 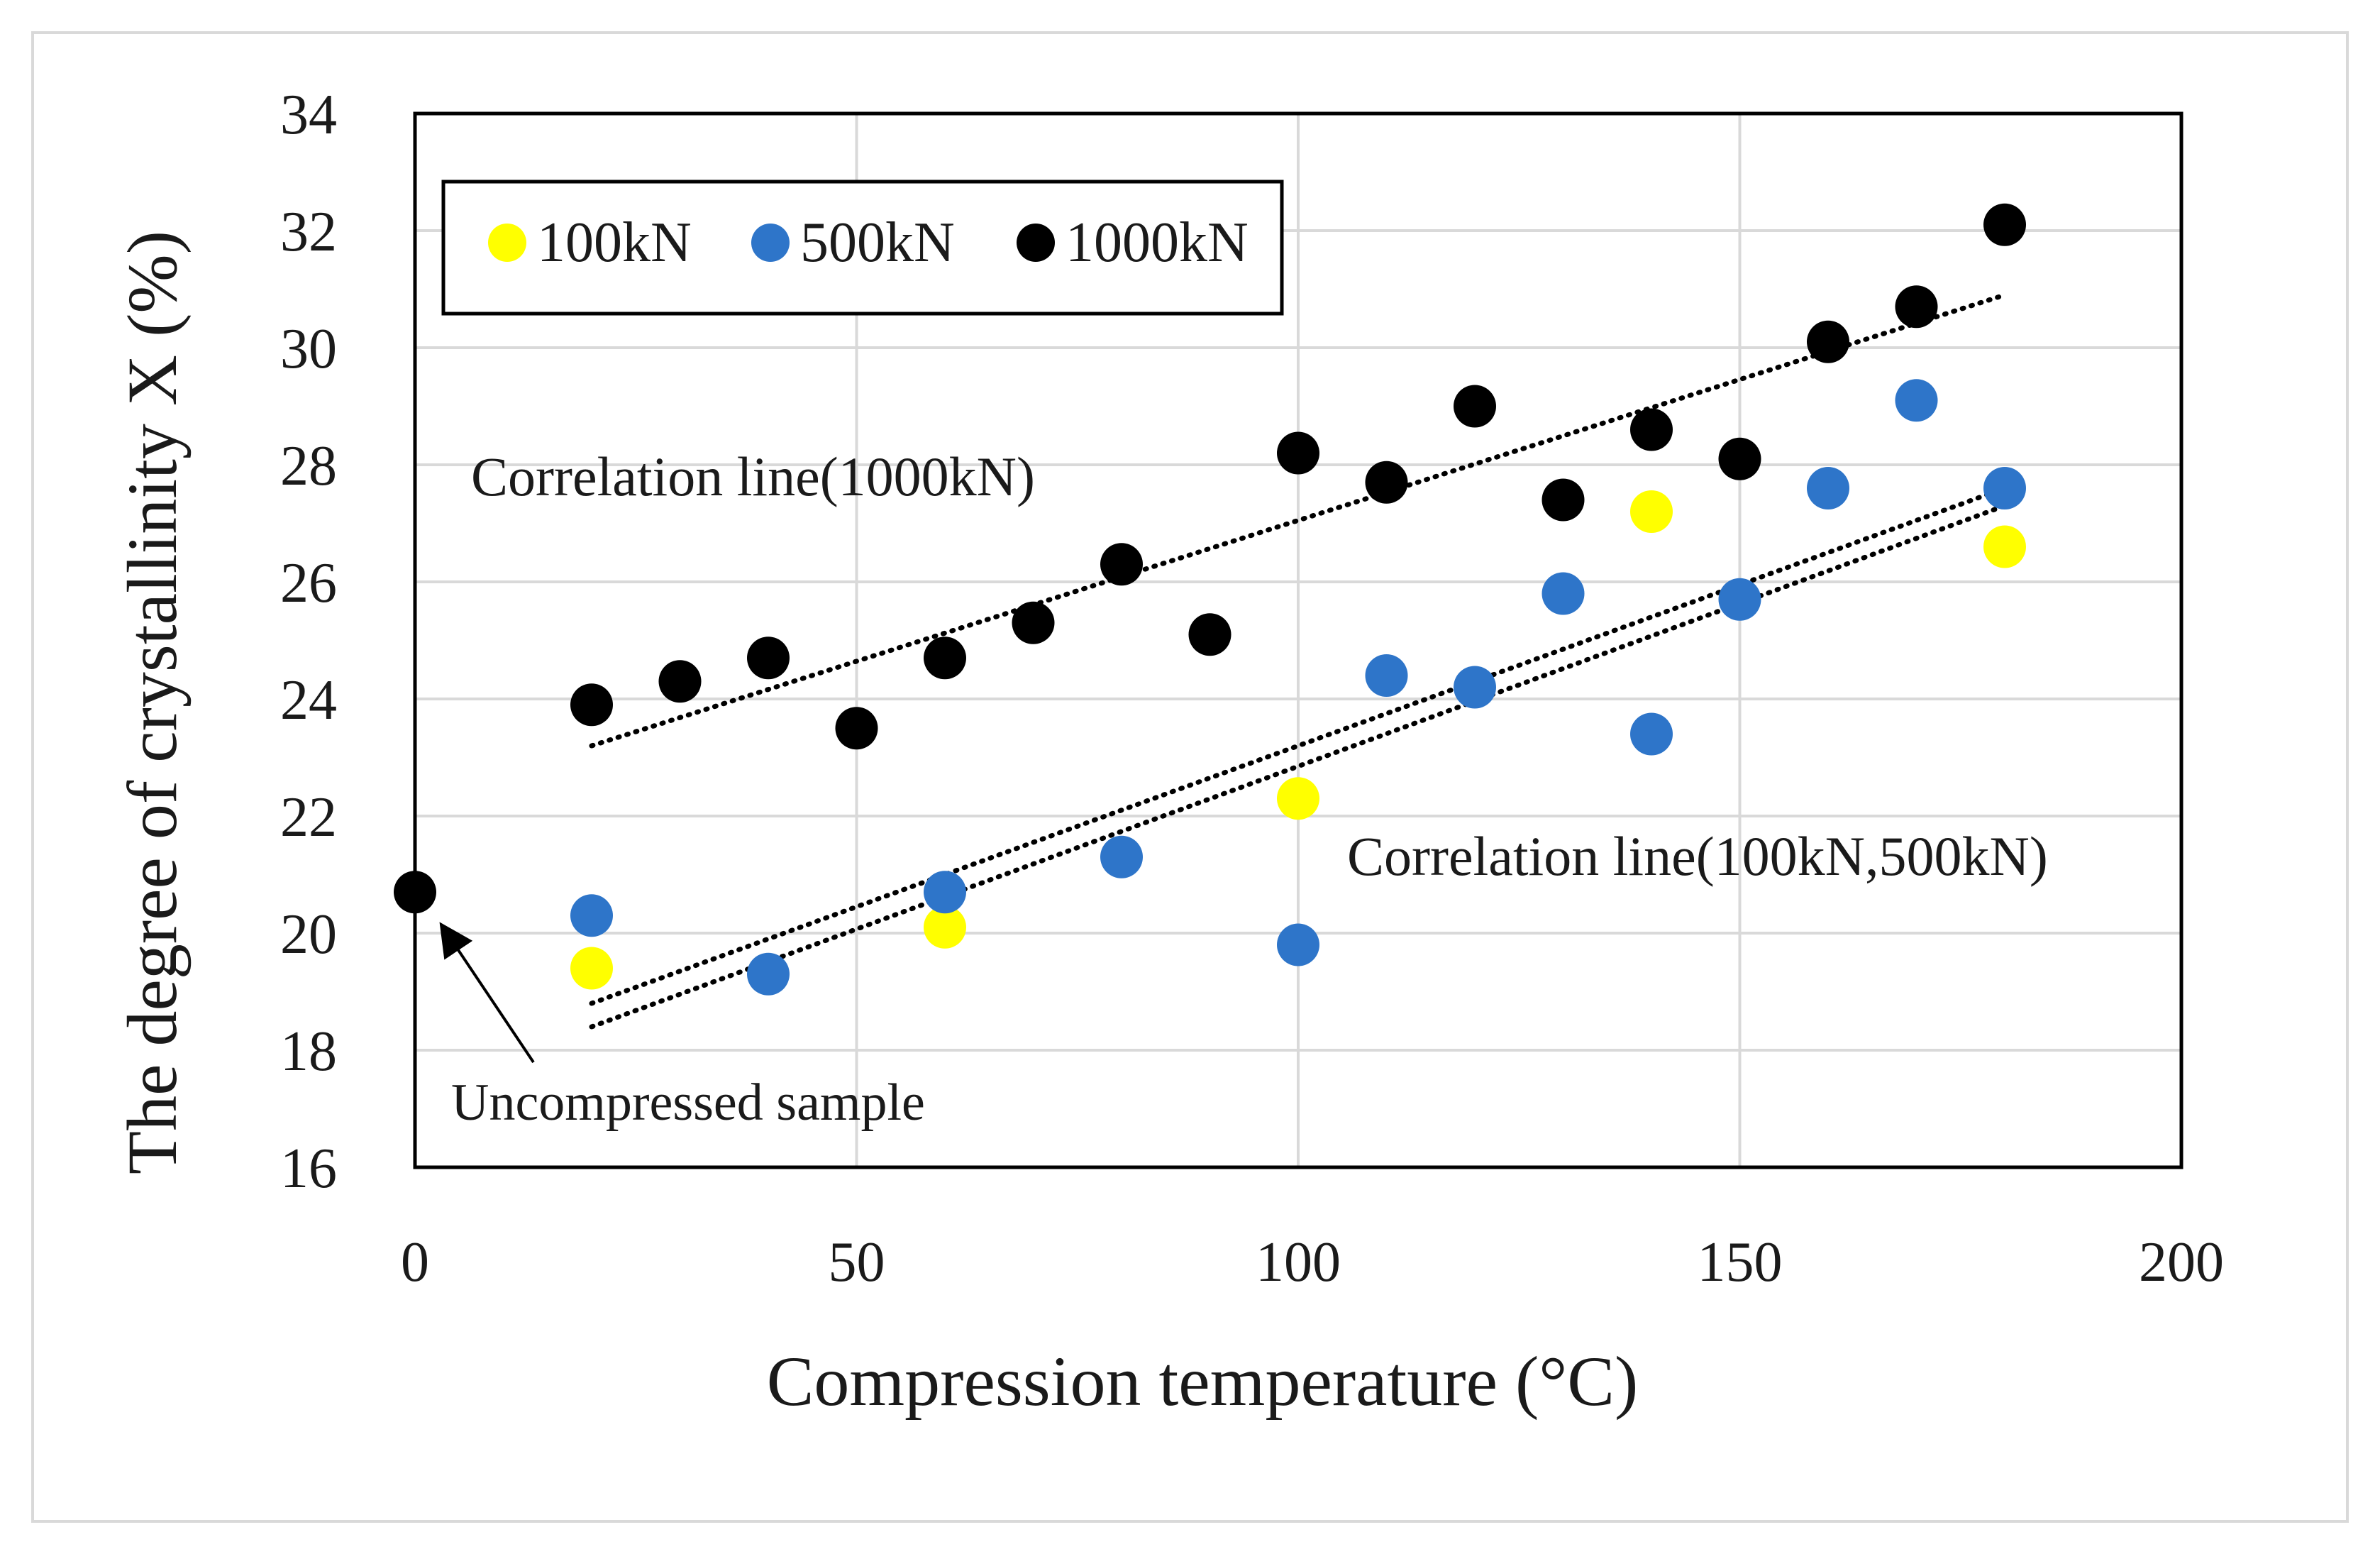 What do you see at coordinates (308, 935) in the screenshot?
I see `y-tick-label: 20` at bounding box center [308, 935].